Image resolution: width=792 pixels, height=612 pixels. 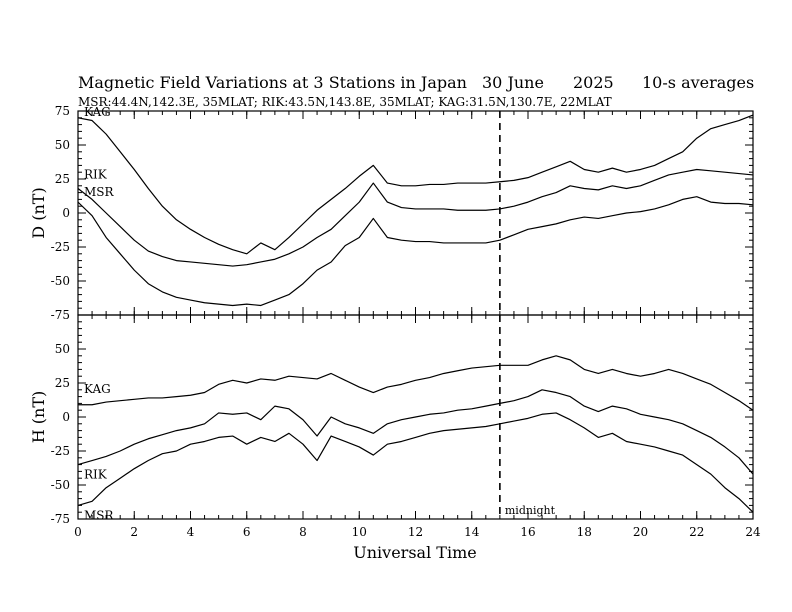 I want to click on figure-year: 2025, so click(x=593, y=82).